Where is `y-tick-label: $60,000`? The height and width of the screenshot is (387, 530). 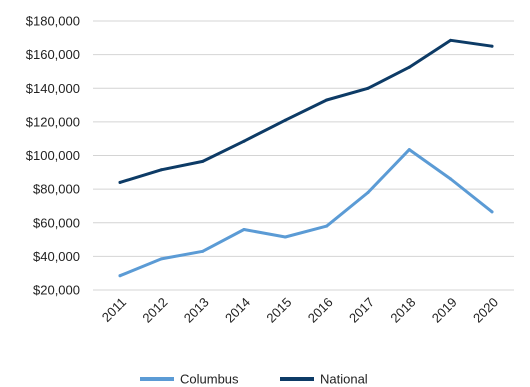 y-tick-label: $60,000 is located at coordinates (56, 222).